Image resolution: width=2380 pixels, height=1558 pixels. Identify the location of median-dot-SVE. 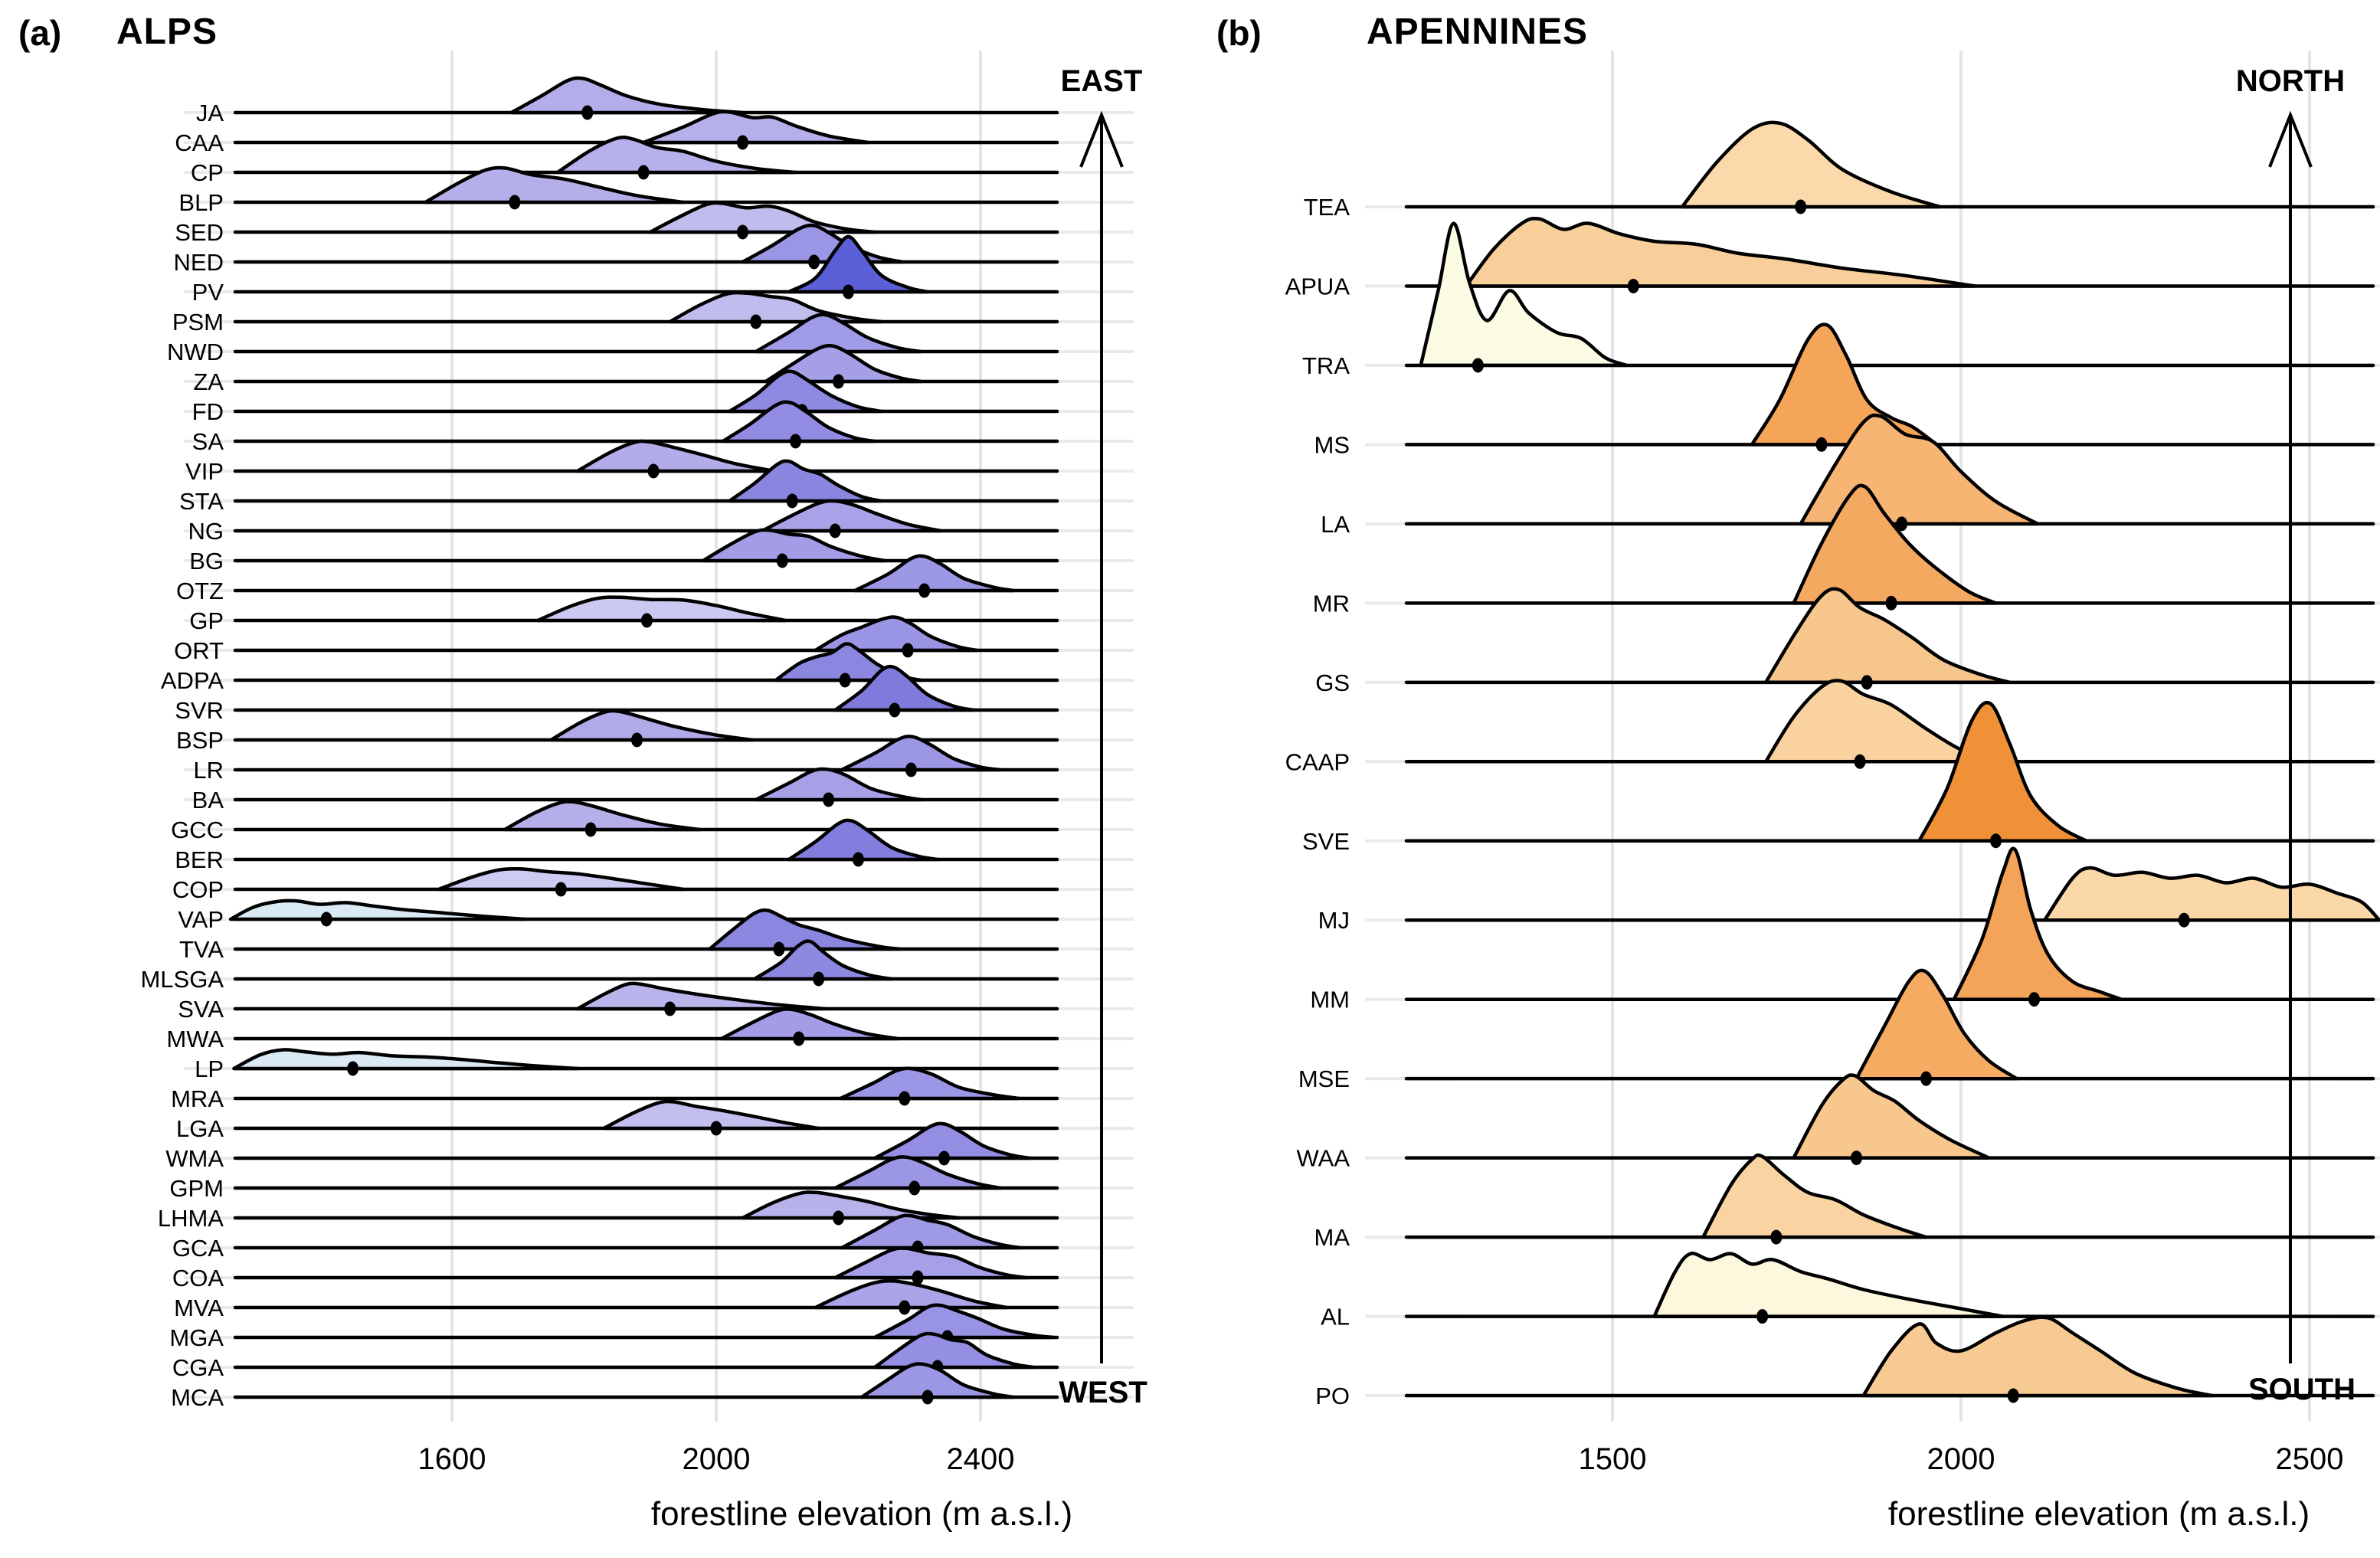
(1996, 841).